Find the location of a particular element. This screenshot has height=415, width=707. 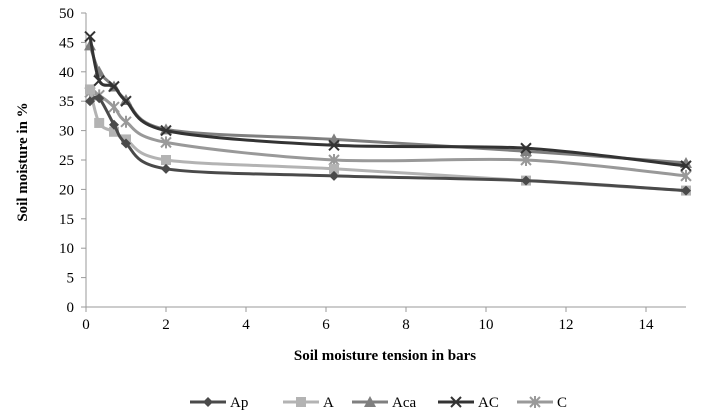

legend-label-aca: Aca is located at coordinates (404, 403).